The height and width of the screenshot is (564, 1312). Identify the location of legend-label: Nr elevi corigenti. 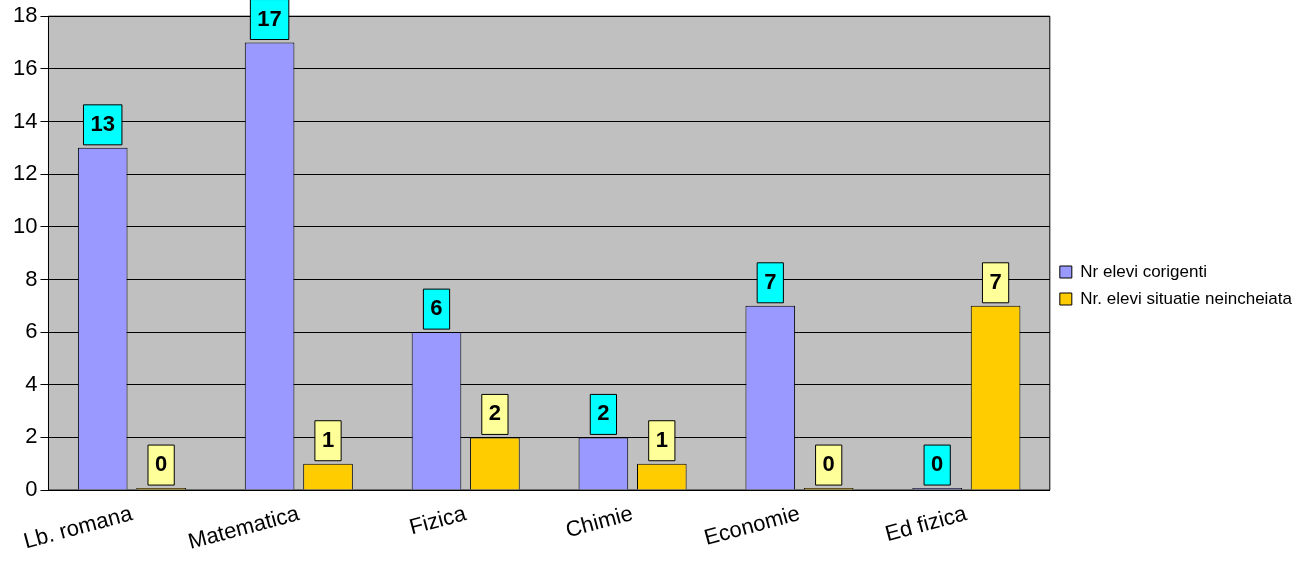
(1143, 271).